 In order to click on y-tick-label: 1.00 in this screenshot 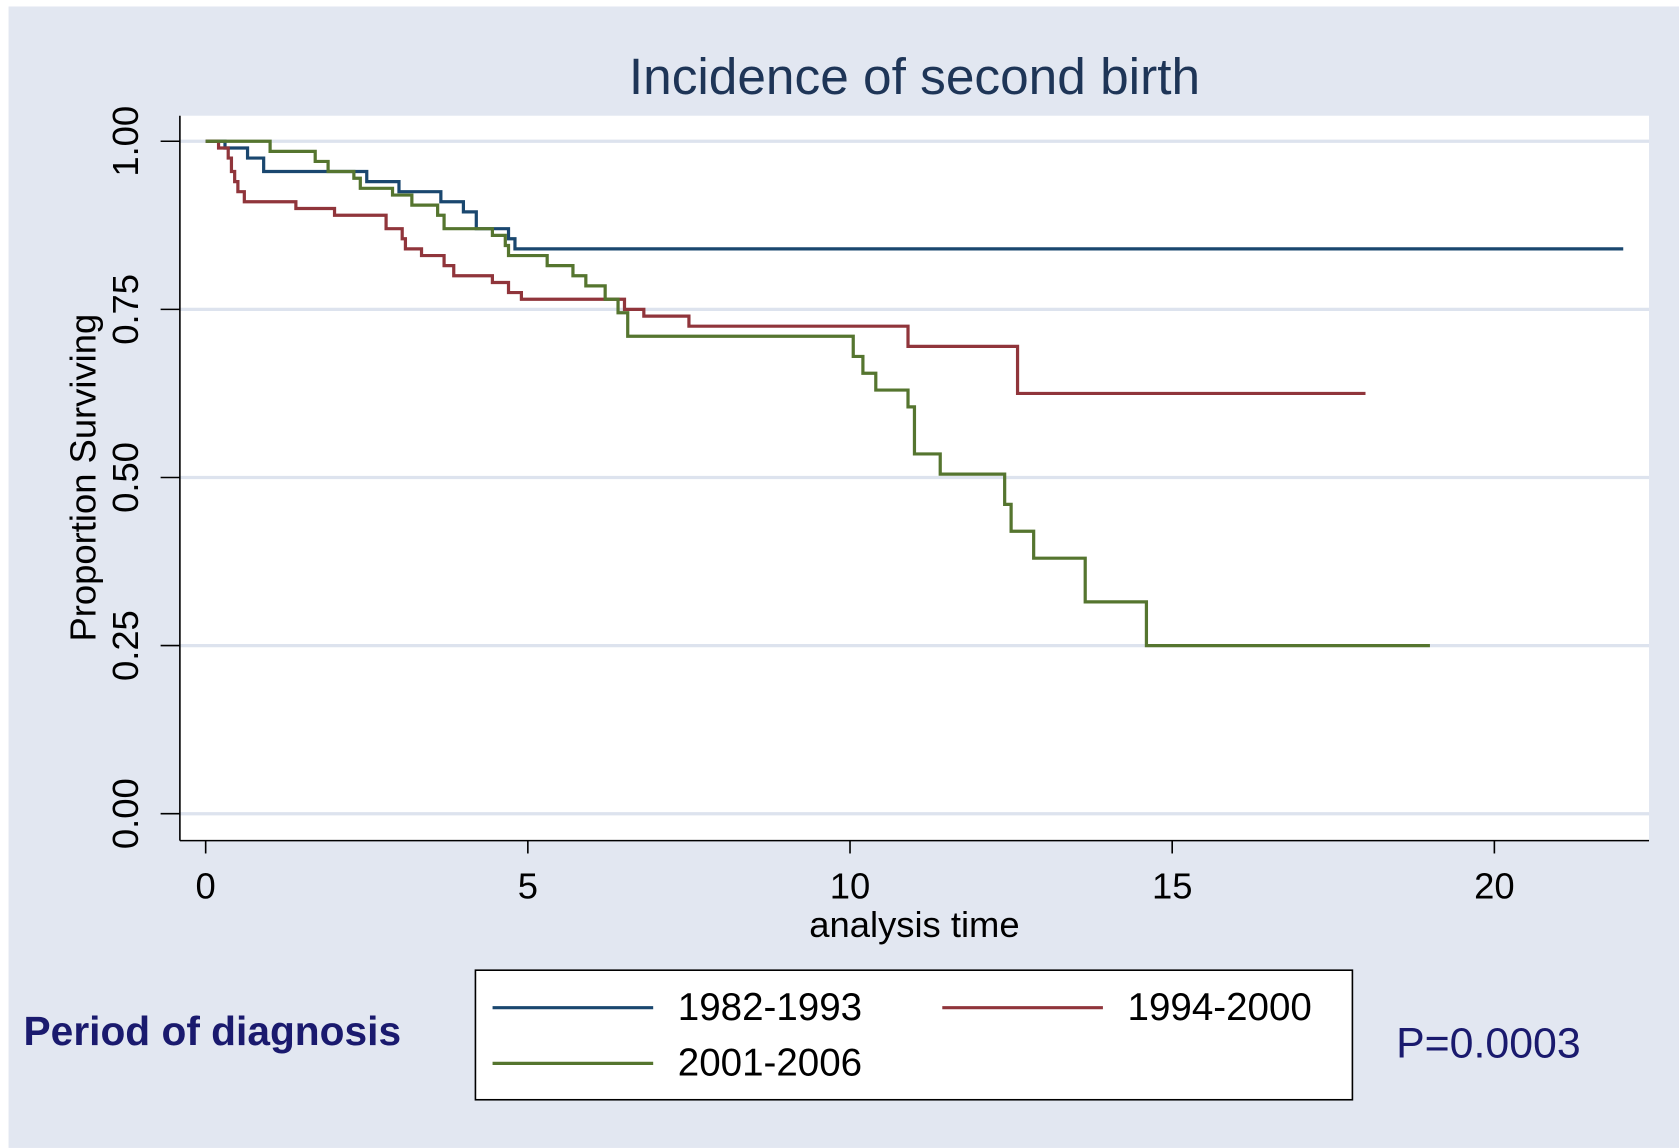, I will do `click(125, 141)`.